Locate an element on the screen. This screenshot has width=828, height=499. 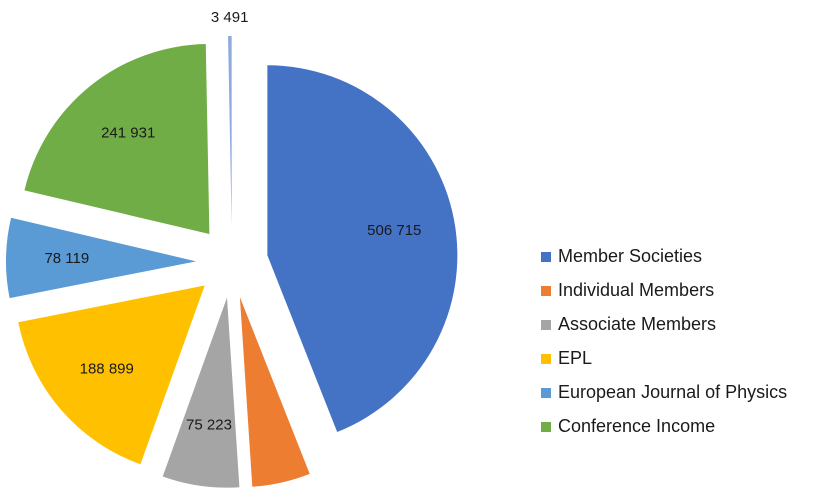
legend-label: EPL is located at coordinates (575, 358).